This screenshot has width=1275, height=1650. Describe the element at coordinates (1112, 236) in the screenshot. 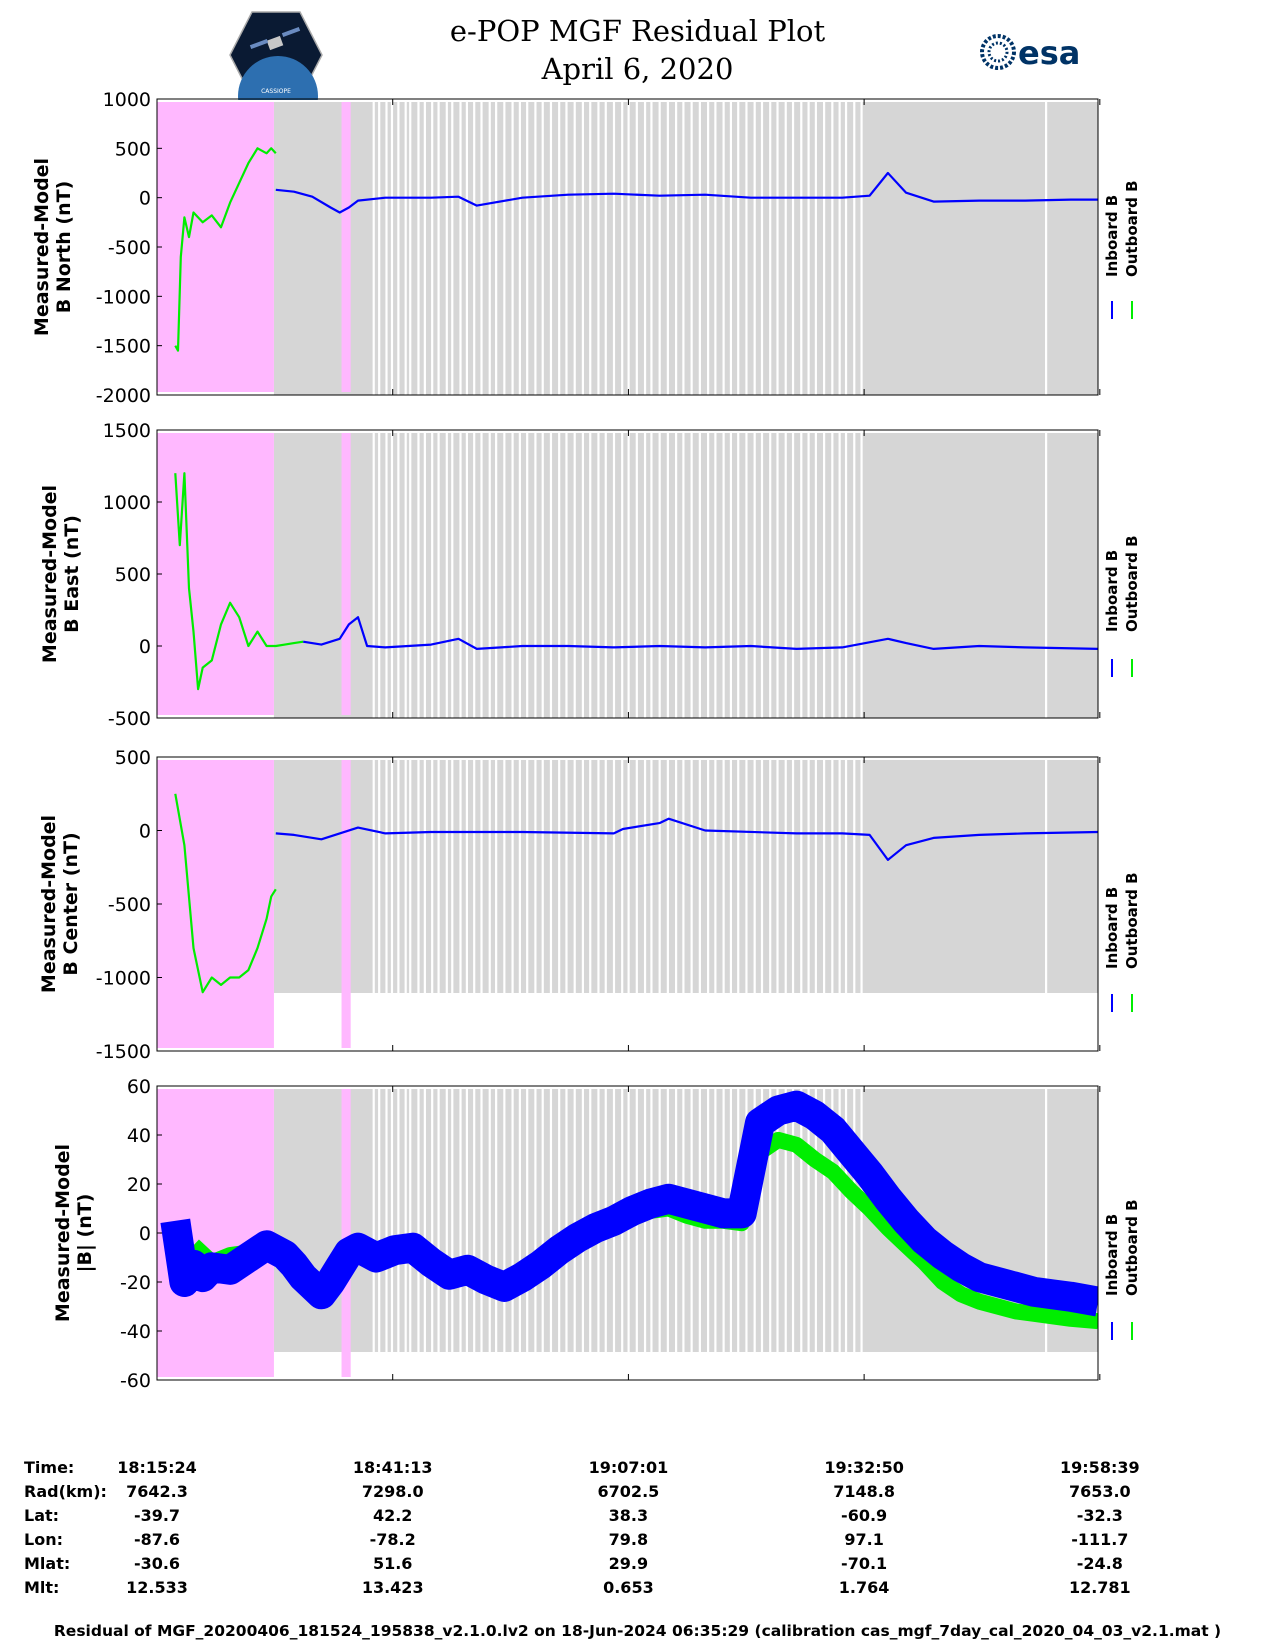

I see `legend-inboard-label: Inboard B` at that location.